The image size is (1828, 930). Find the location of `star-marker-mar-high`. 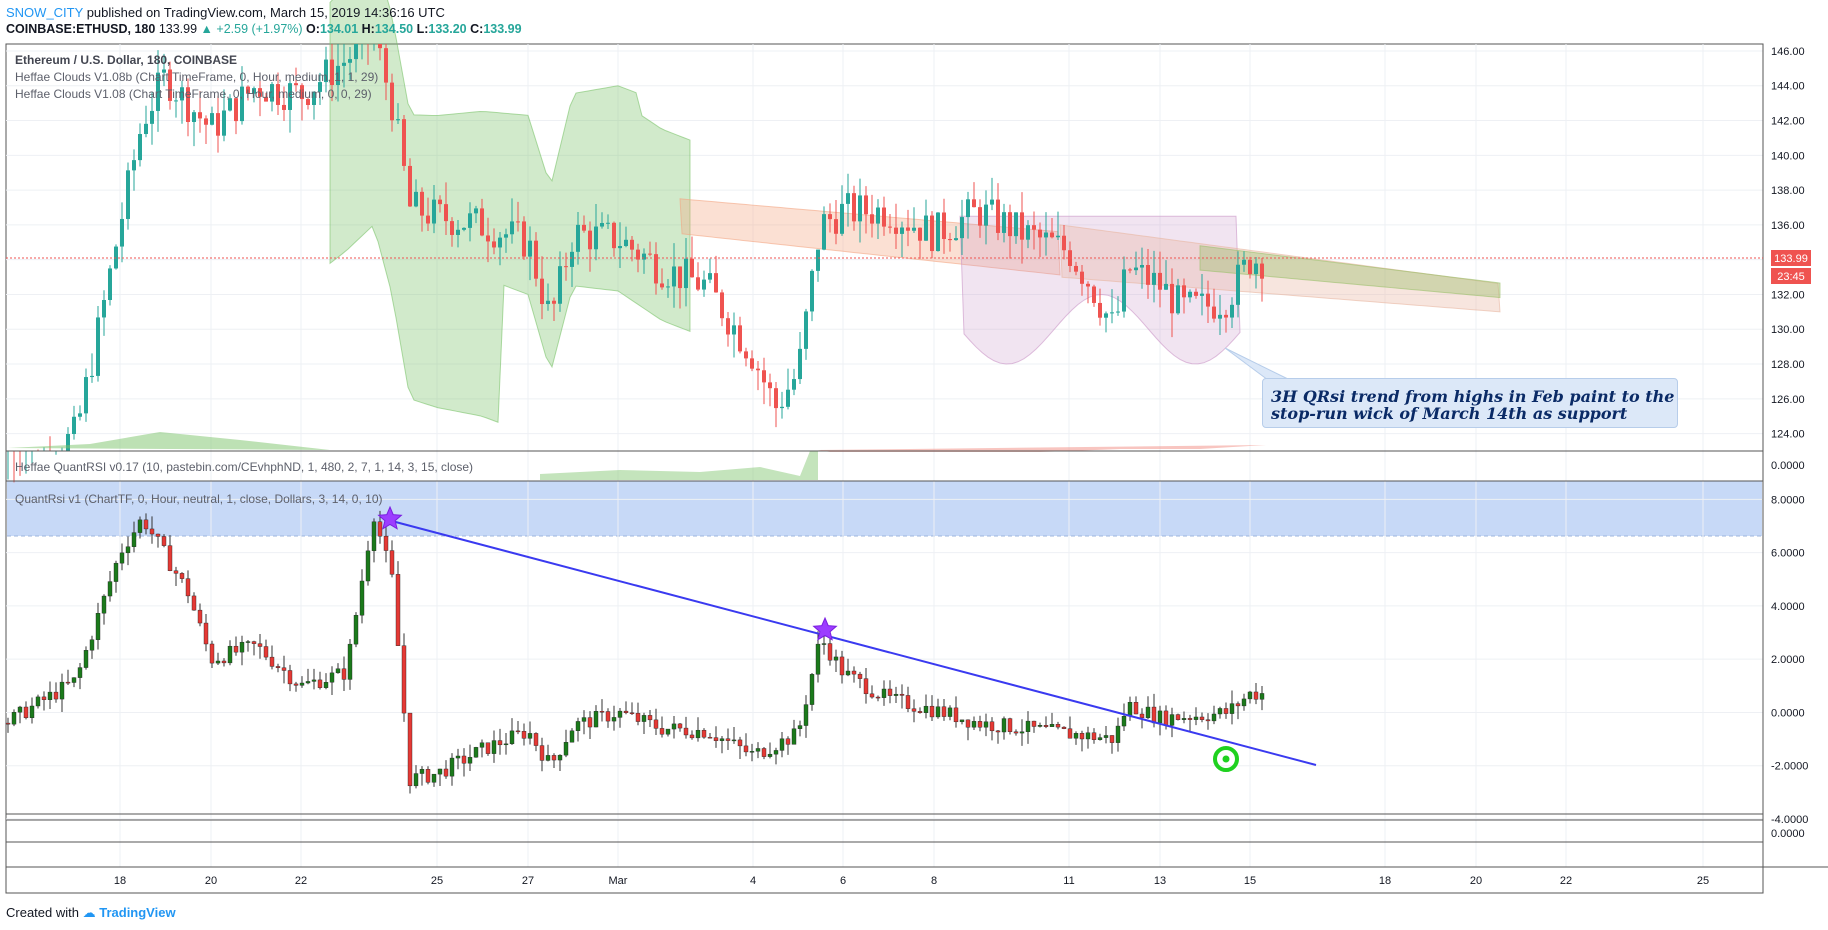

star-marker-mar-high is located at coordinates (825, 628).